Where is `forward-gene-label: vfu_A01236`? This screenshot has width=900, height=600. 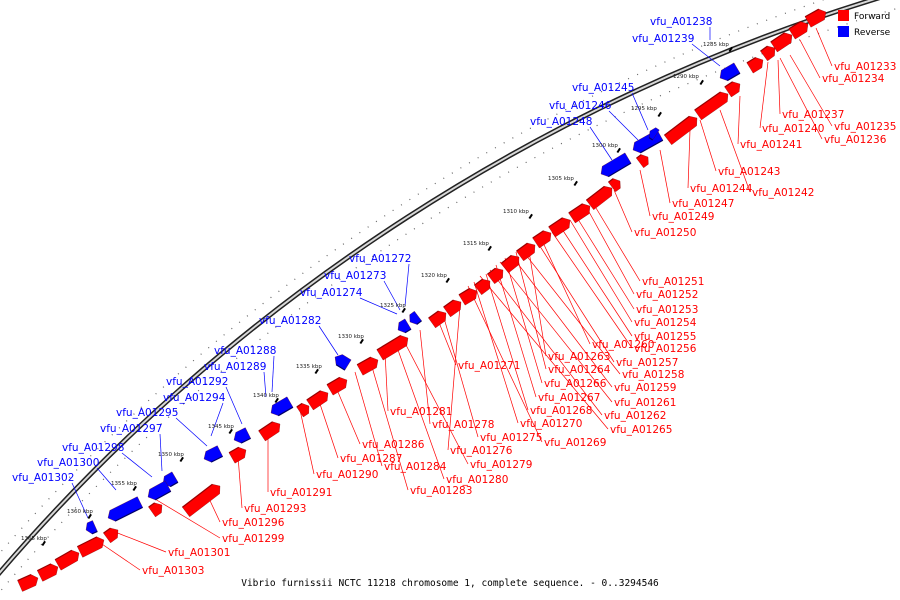
forward-gene-label: vfu_A01236 is located at coordinates (855, 140).